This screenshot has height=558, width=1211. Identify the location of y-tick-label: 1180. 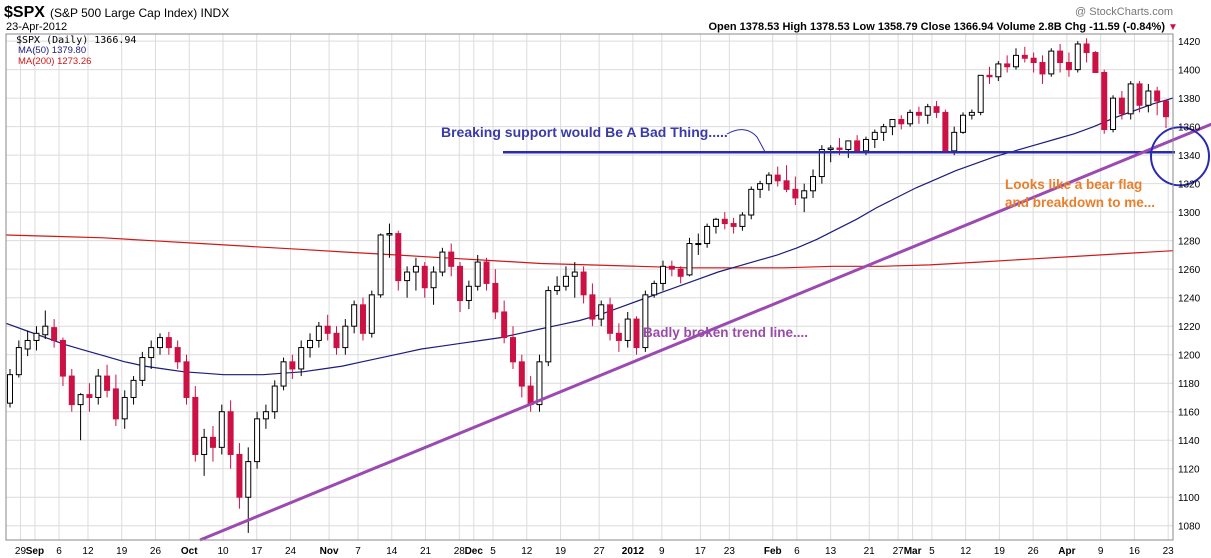
(1189, 384).